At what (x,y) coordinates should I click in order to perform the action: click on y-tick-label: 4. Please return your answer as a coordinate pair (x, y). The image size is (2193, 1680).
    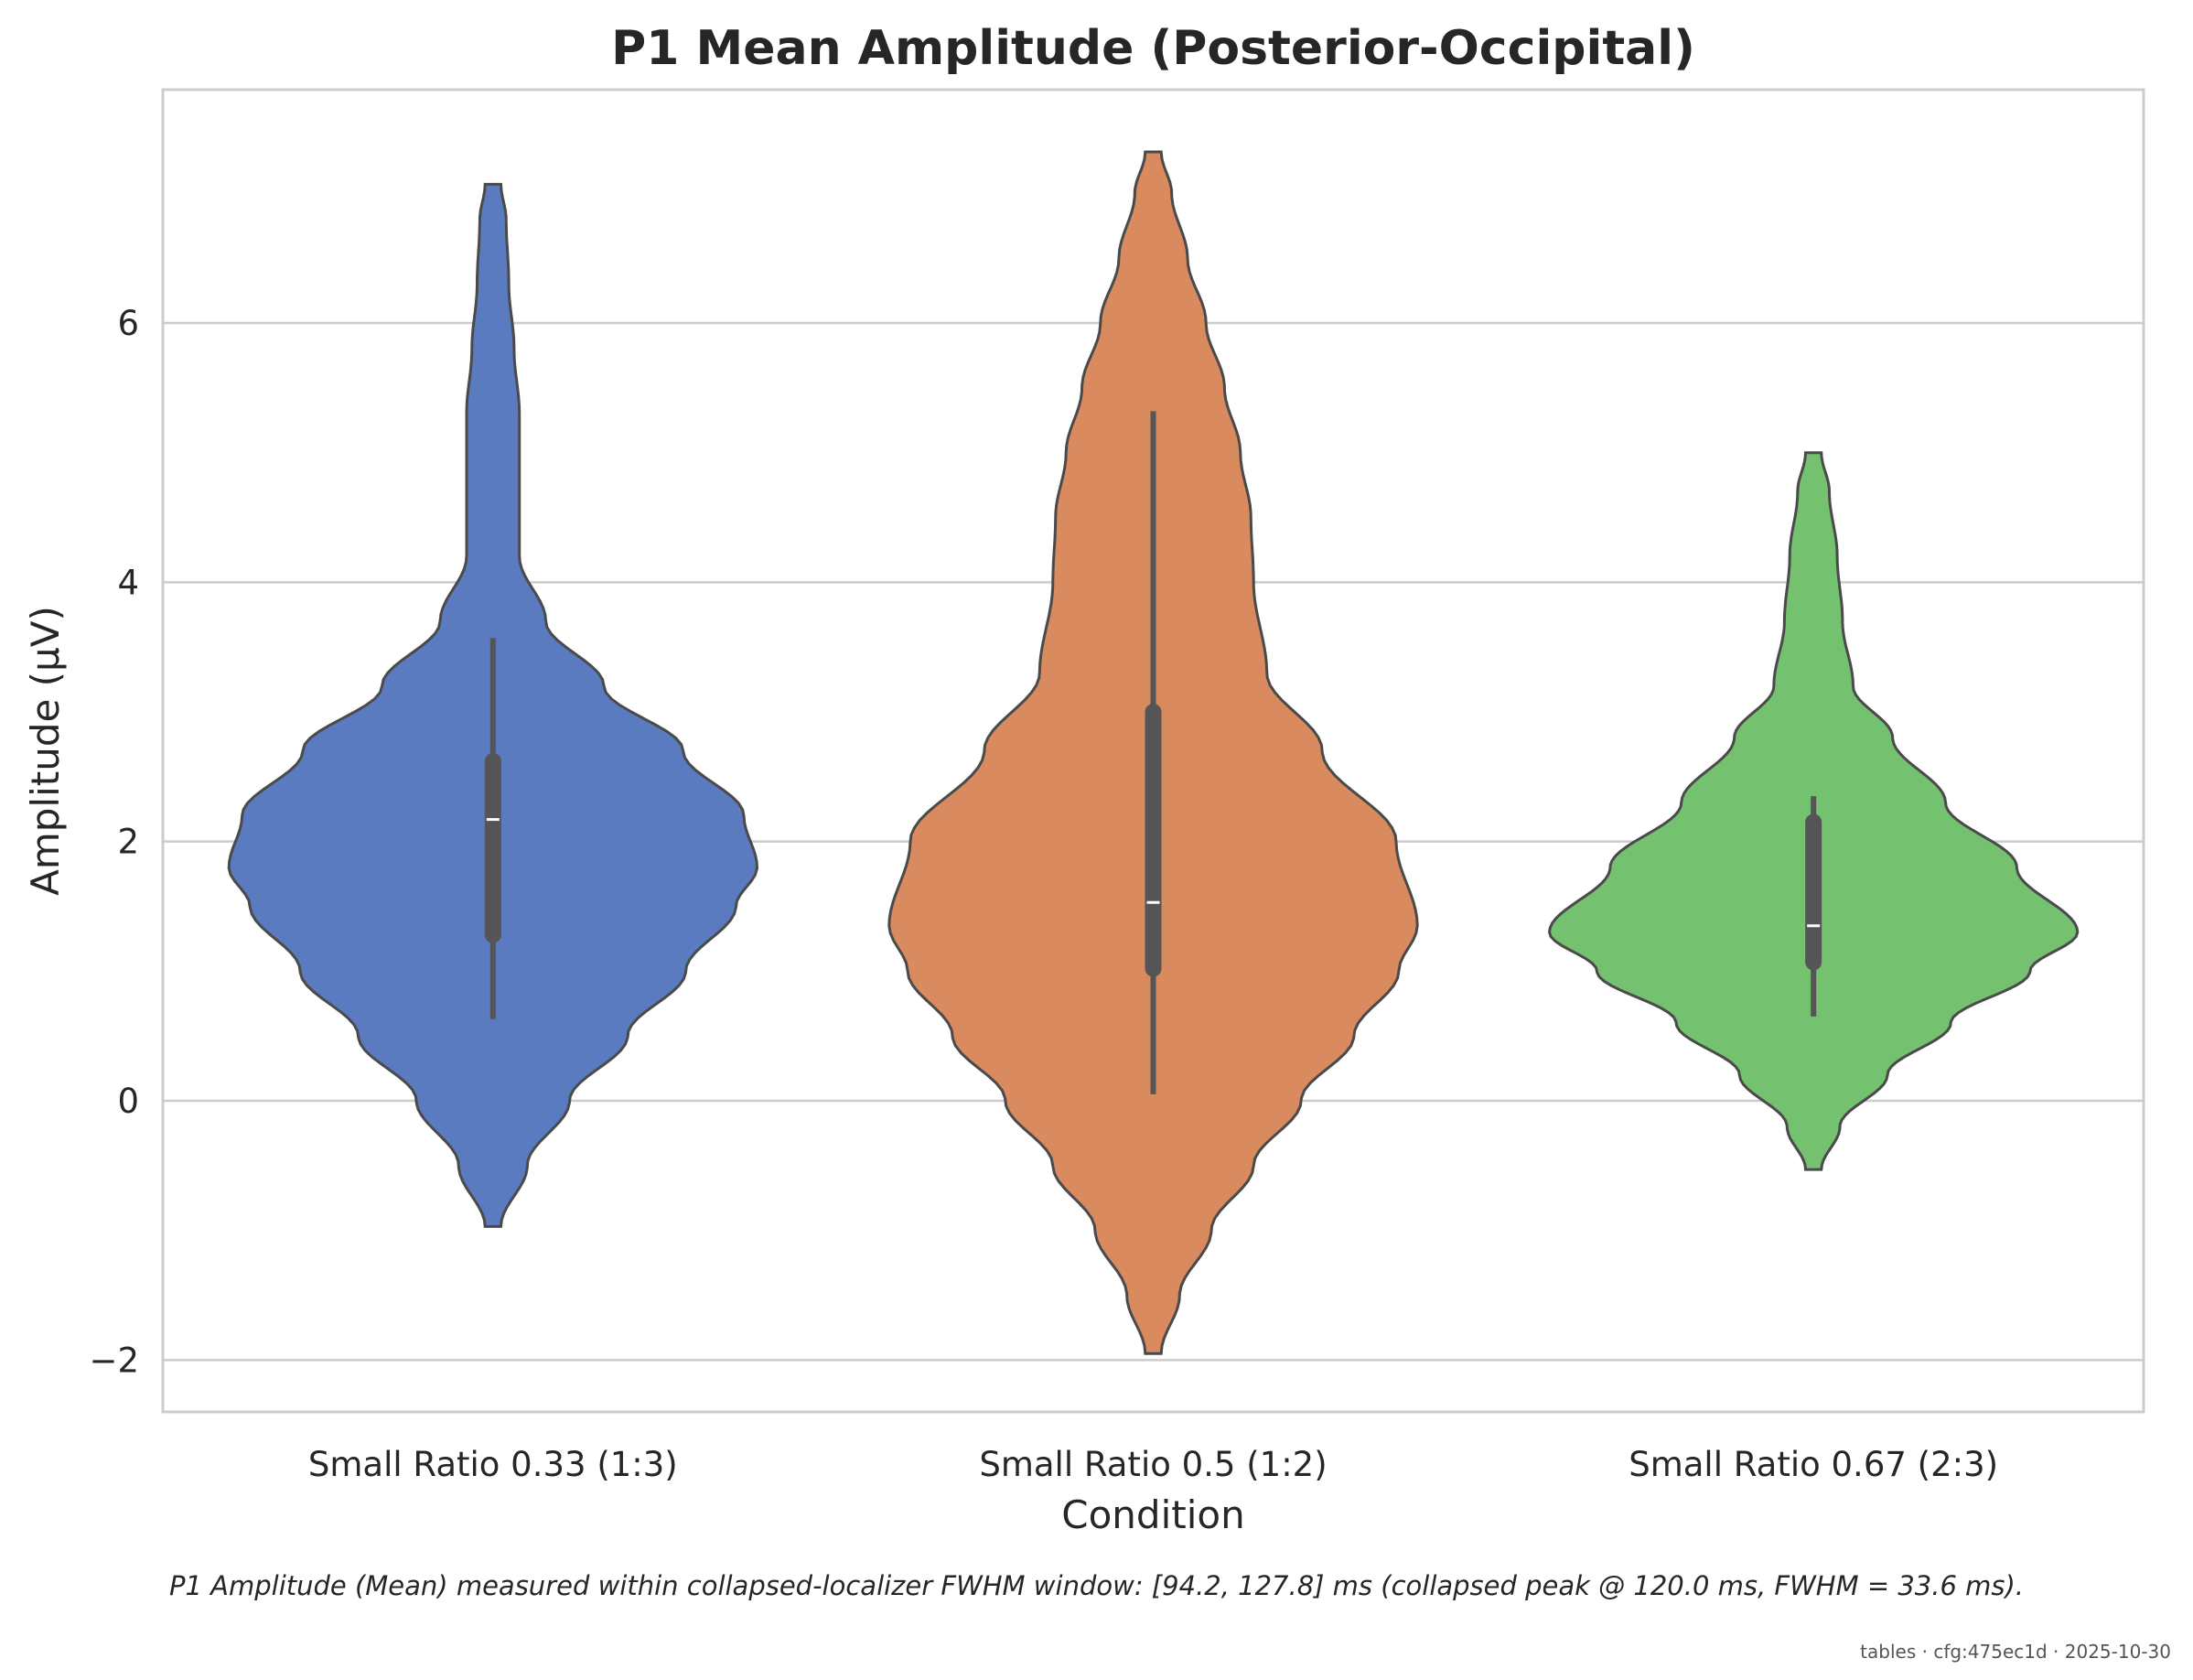
    Looking at the image, I should click on (128, 582).